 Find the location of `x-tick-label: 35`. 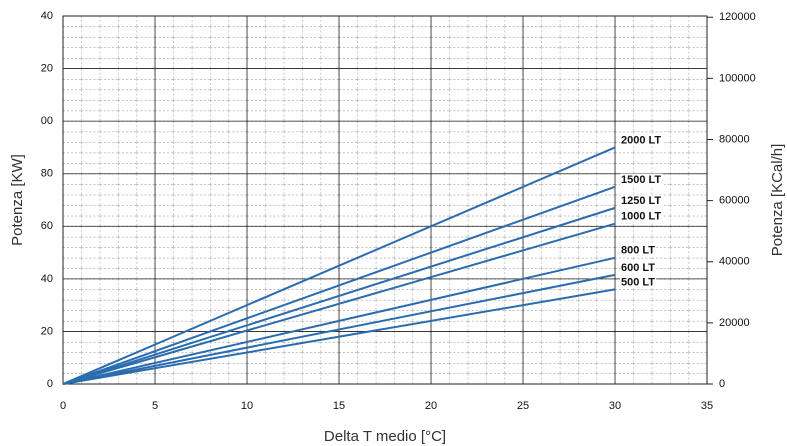

x-tick-label: 35 is located at coordinates (707, 406).